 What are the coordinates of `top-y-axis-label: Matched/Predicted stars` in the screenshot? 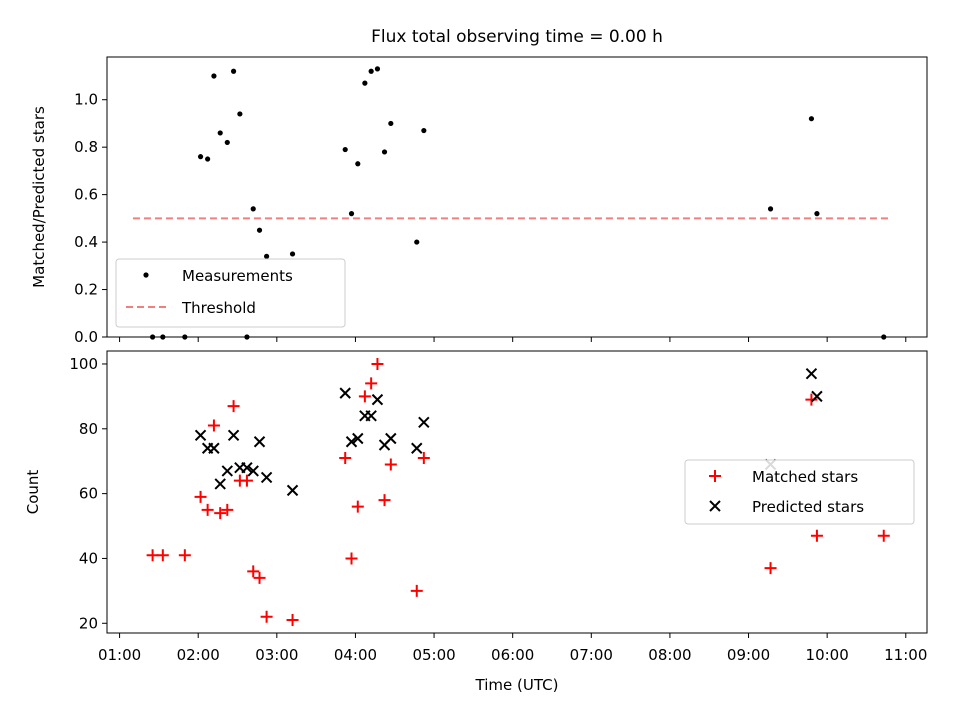 It's located at (39, 197).